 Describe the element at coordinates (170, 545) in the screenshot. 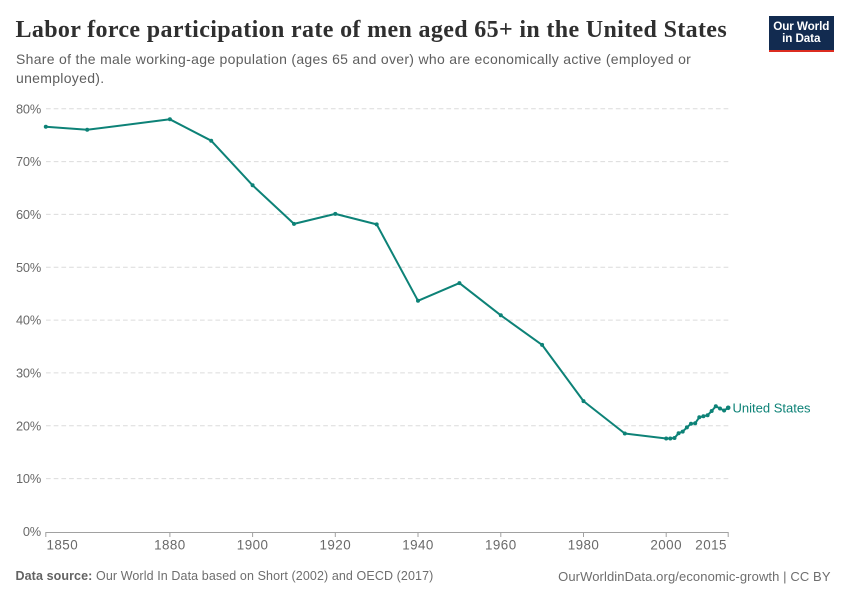

I see `svg-text: 1880` at that location.